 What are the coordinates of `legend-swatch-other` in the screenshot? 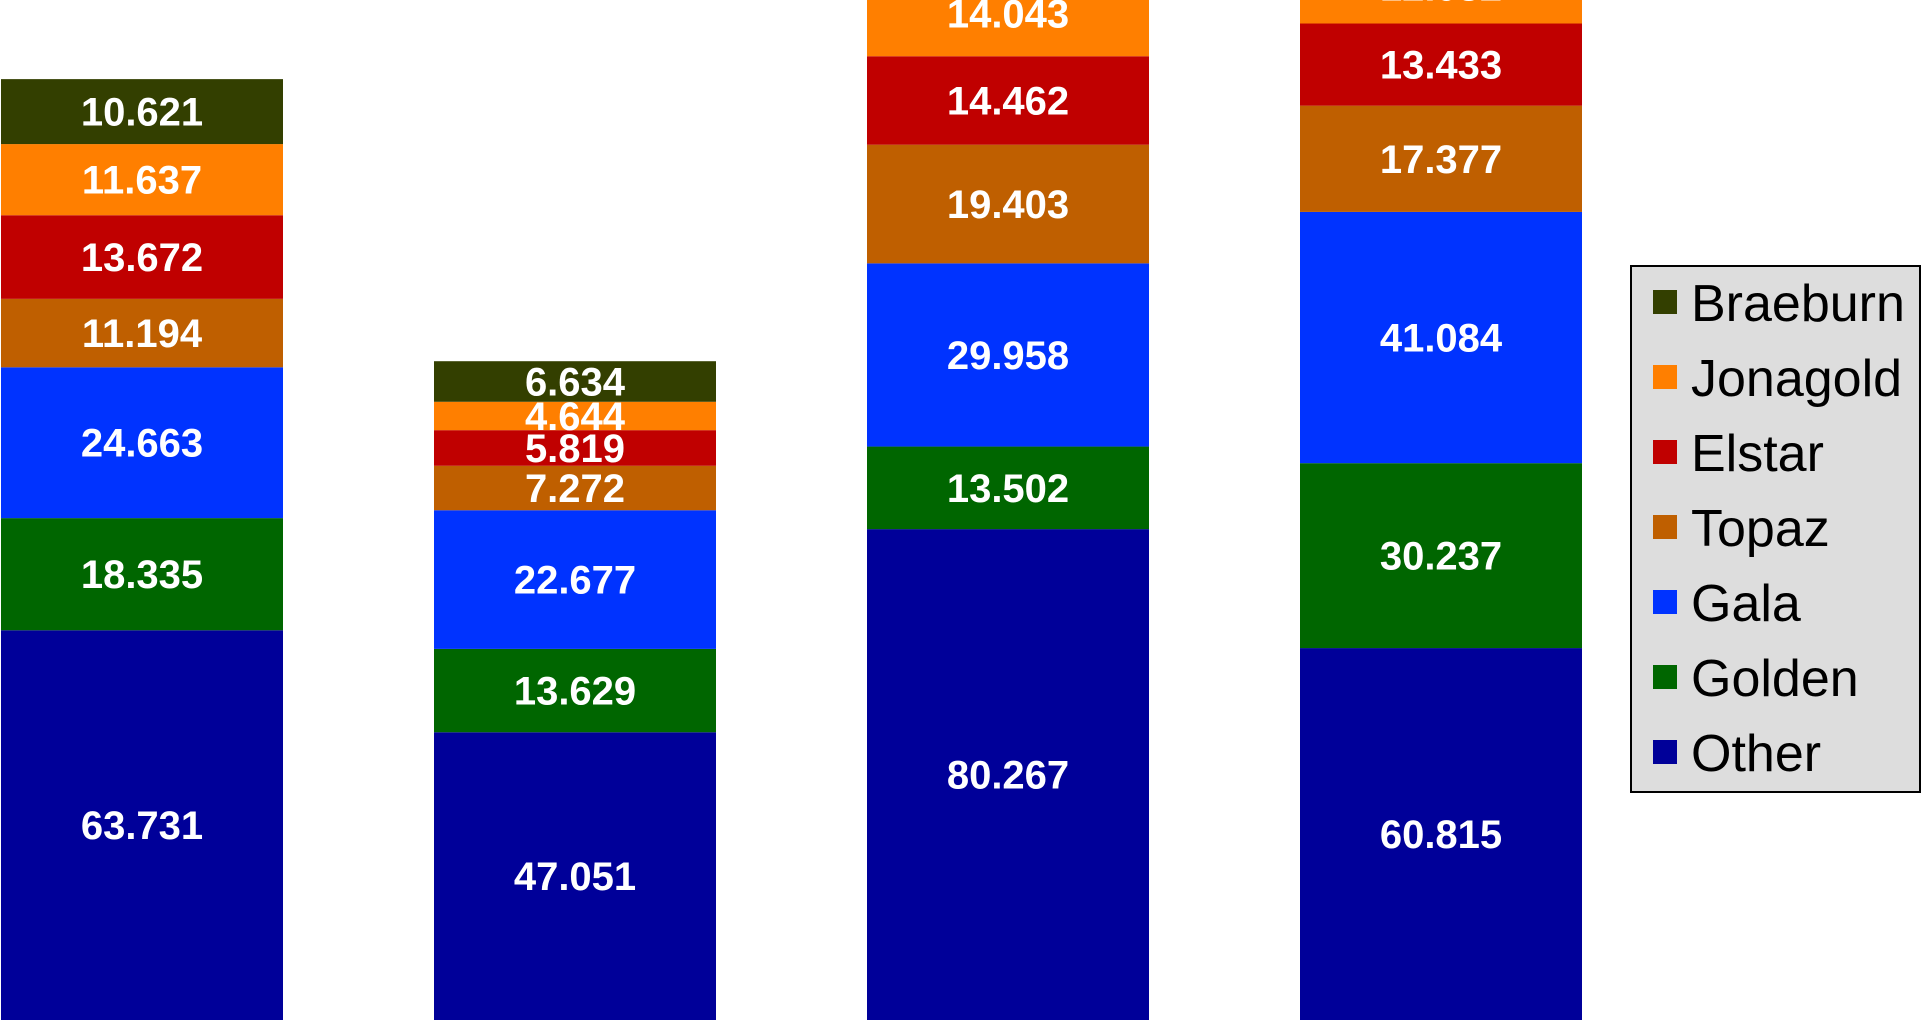 It's located at (1665, 752).